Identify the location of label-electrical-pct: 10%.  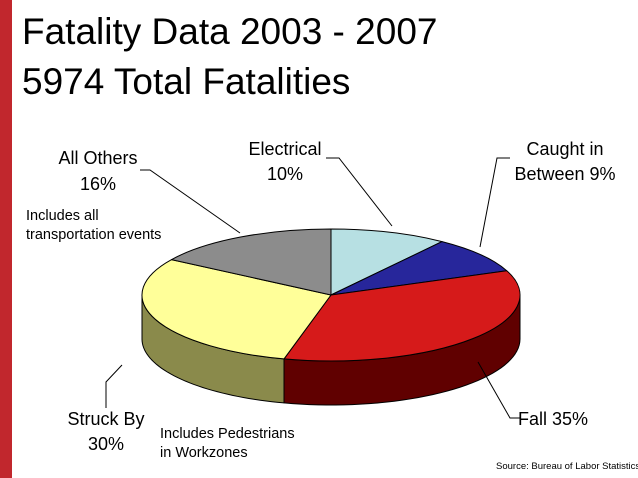
(285, 174).